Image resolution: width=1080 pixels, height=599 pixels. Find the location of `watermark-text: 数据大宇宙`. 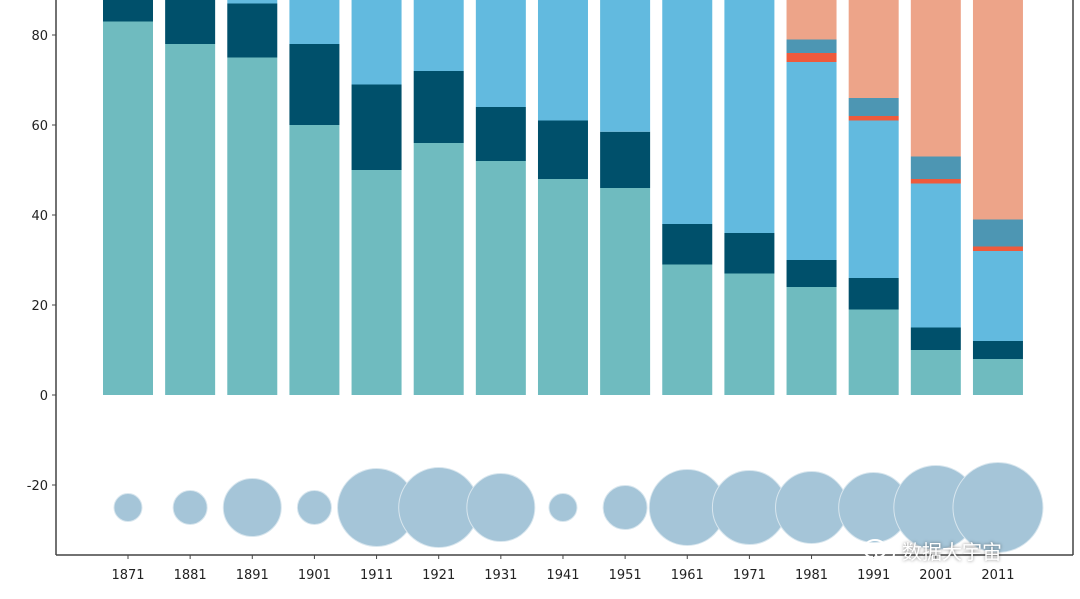

watermark-text: 数据大宇宙 is located at coordinates (952, 552).